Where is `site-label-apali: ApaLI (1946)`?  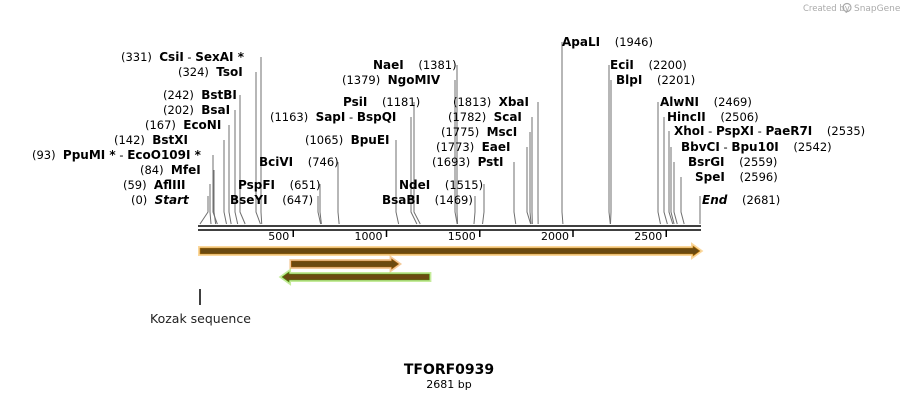 site-label-apali: ApaLI (1946) is located at coordinates (607, 42).